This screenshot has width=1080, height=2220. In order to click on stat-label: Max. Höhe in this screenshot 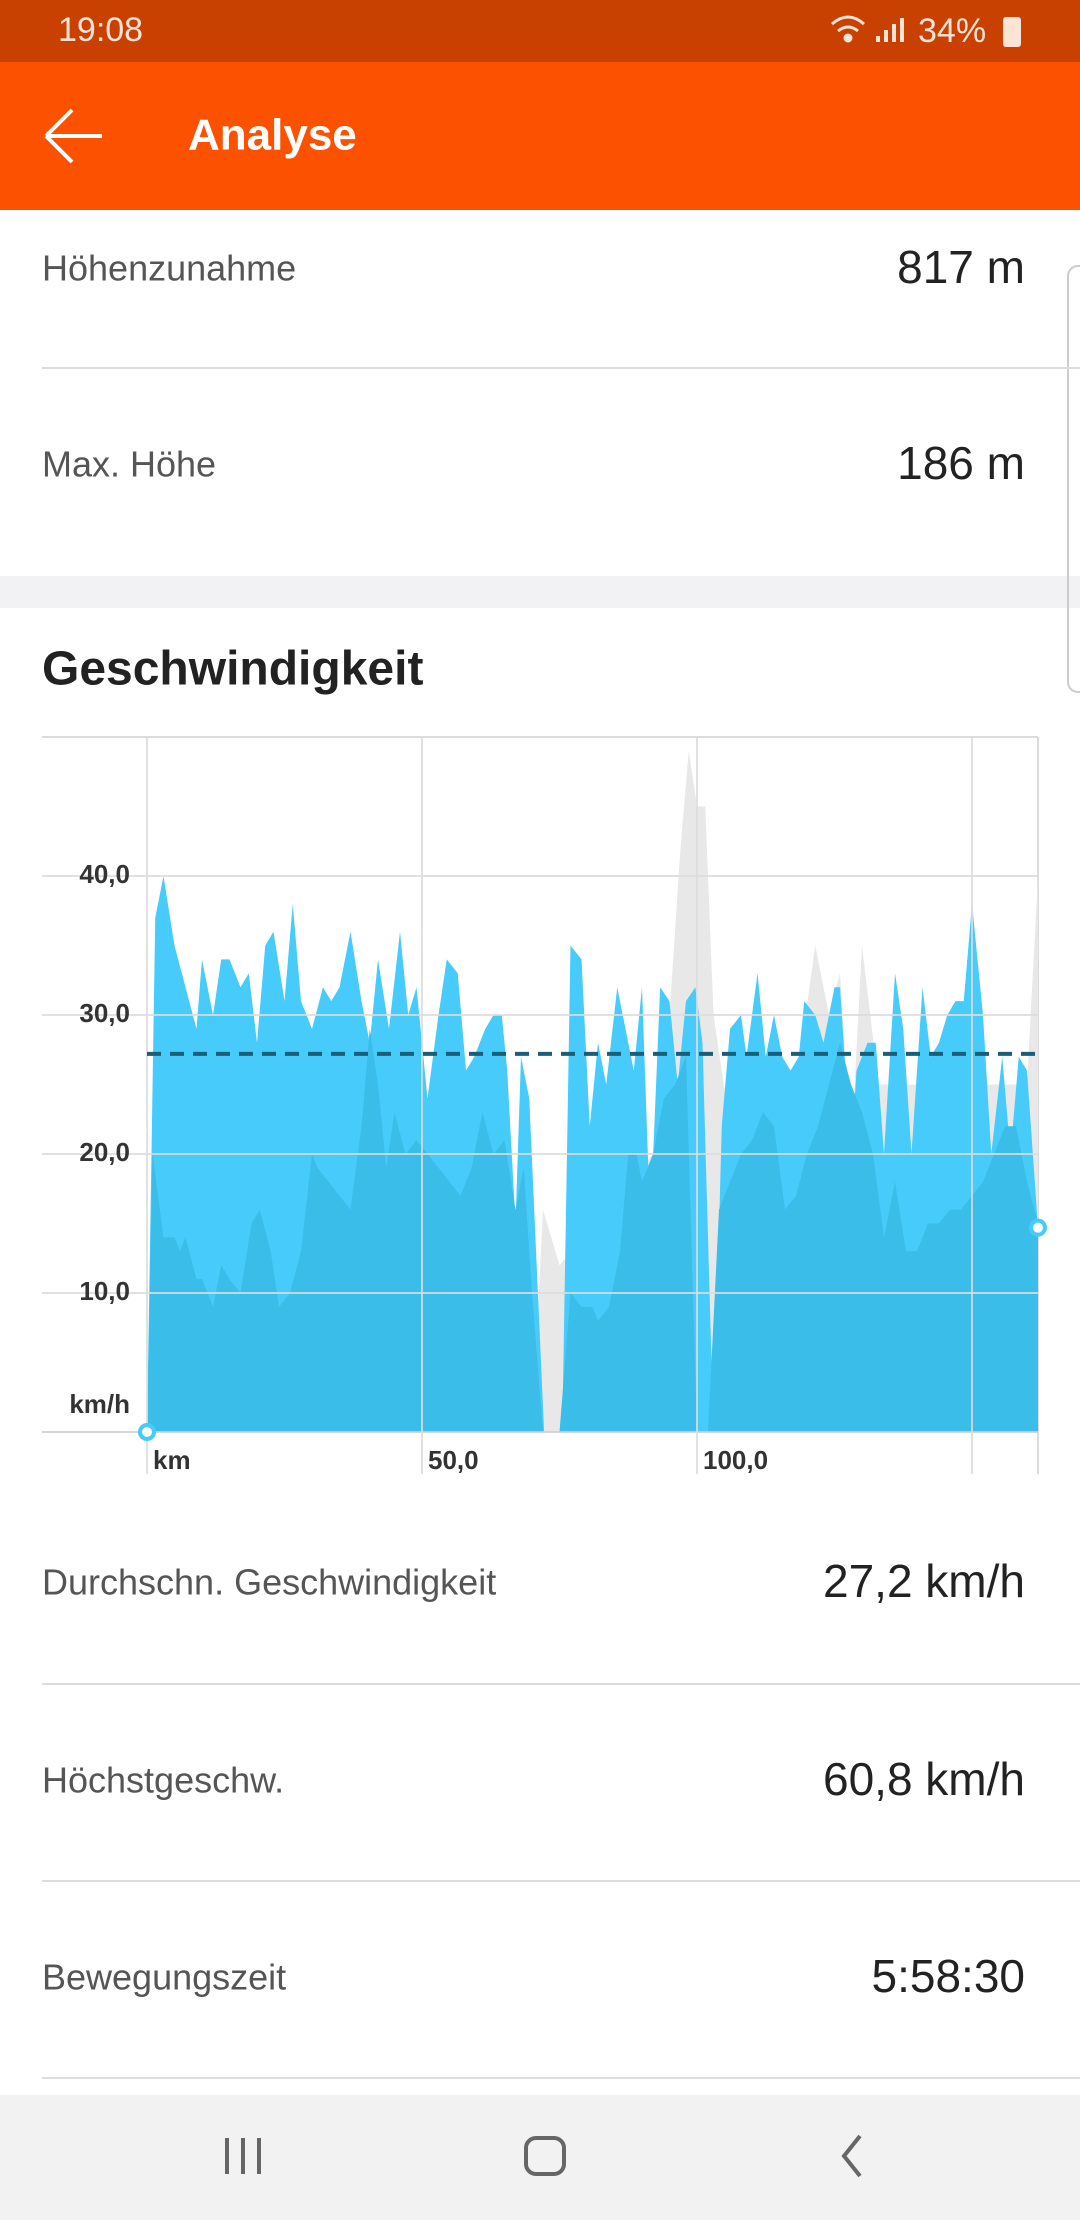, I will do `click(129, 464)`.